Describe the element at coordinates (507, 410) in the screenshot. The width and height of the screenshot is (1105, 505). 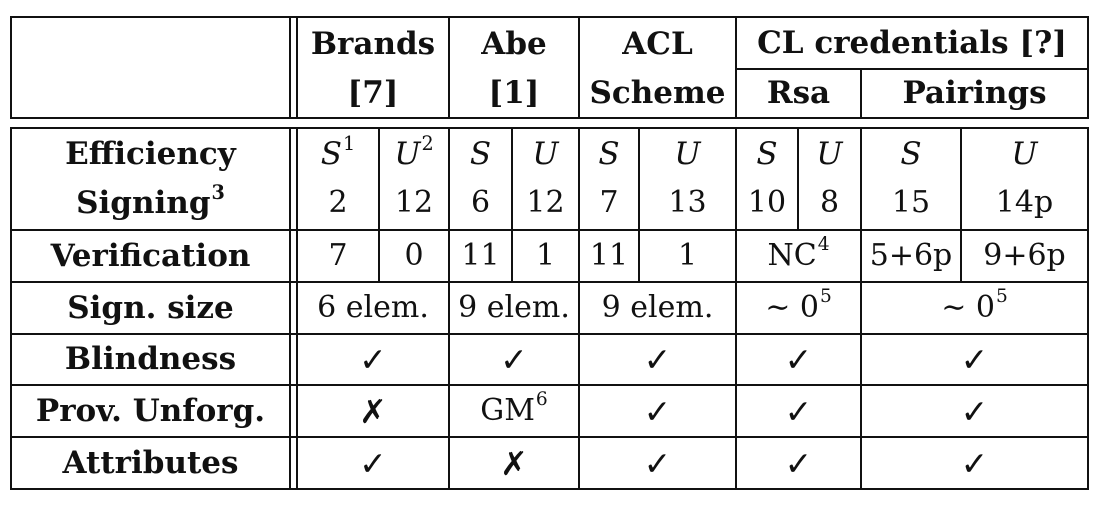
I see `prov-unforg-abe-text: GM` at that location.